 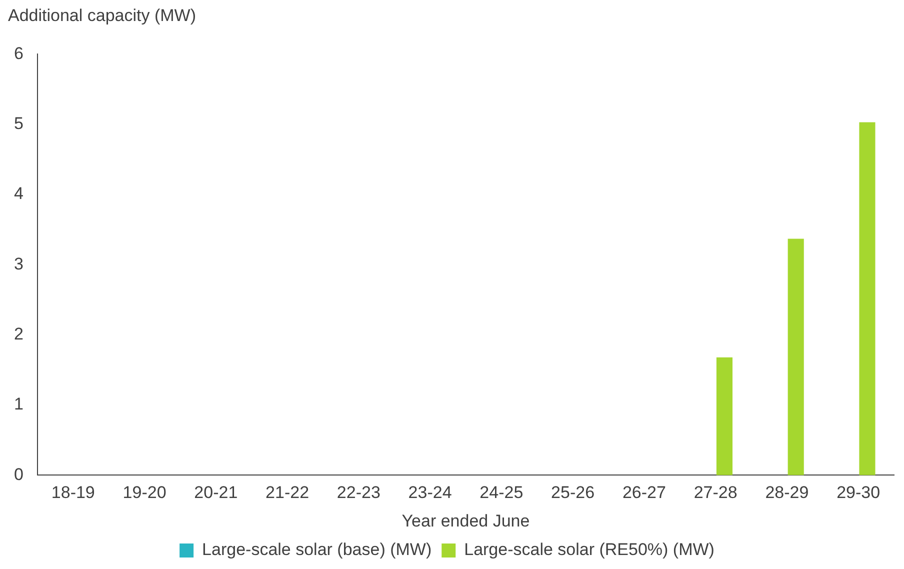 I want to click on y-tick-label: 0, so click(x=19, y=474).